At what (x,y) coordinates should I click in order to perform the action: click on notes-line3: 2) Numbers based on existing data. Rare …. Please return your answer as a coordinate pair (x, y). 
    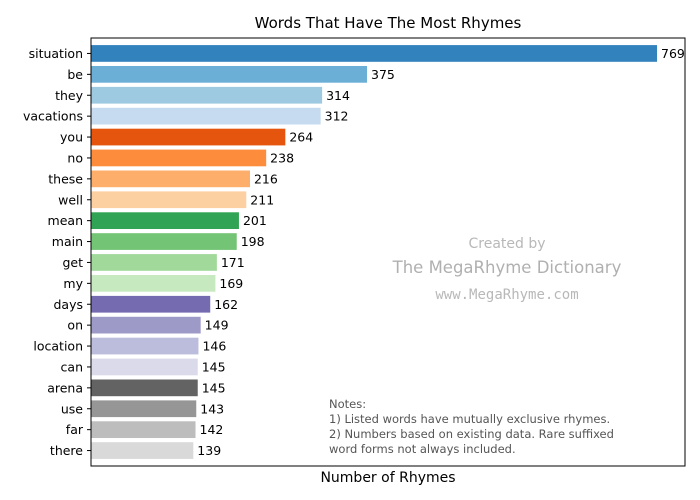
    Looking at the image, I should click on (471, 434).